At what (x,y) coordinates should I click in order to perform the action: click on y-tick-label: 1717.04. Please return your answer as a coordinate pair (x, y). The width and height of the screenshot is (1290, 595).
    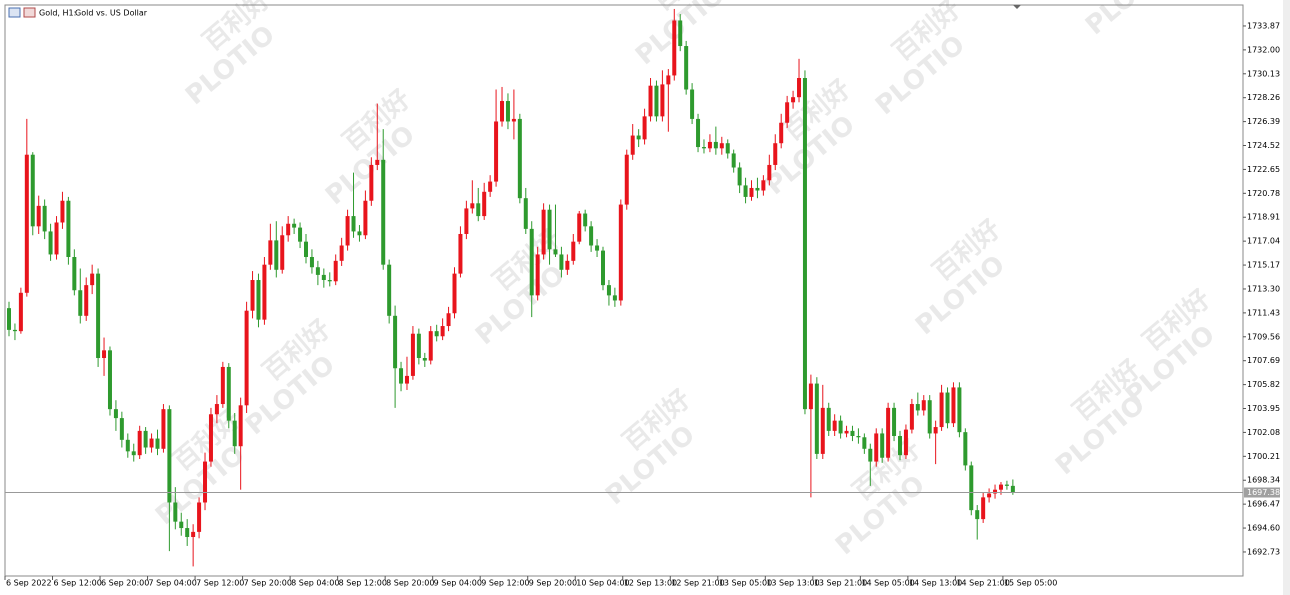
    Looking at the image, I should click on (1263, 241).